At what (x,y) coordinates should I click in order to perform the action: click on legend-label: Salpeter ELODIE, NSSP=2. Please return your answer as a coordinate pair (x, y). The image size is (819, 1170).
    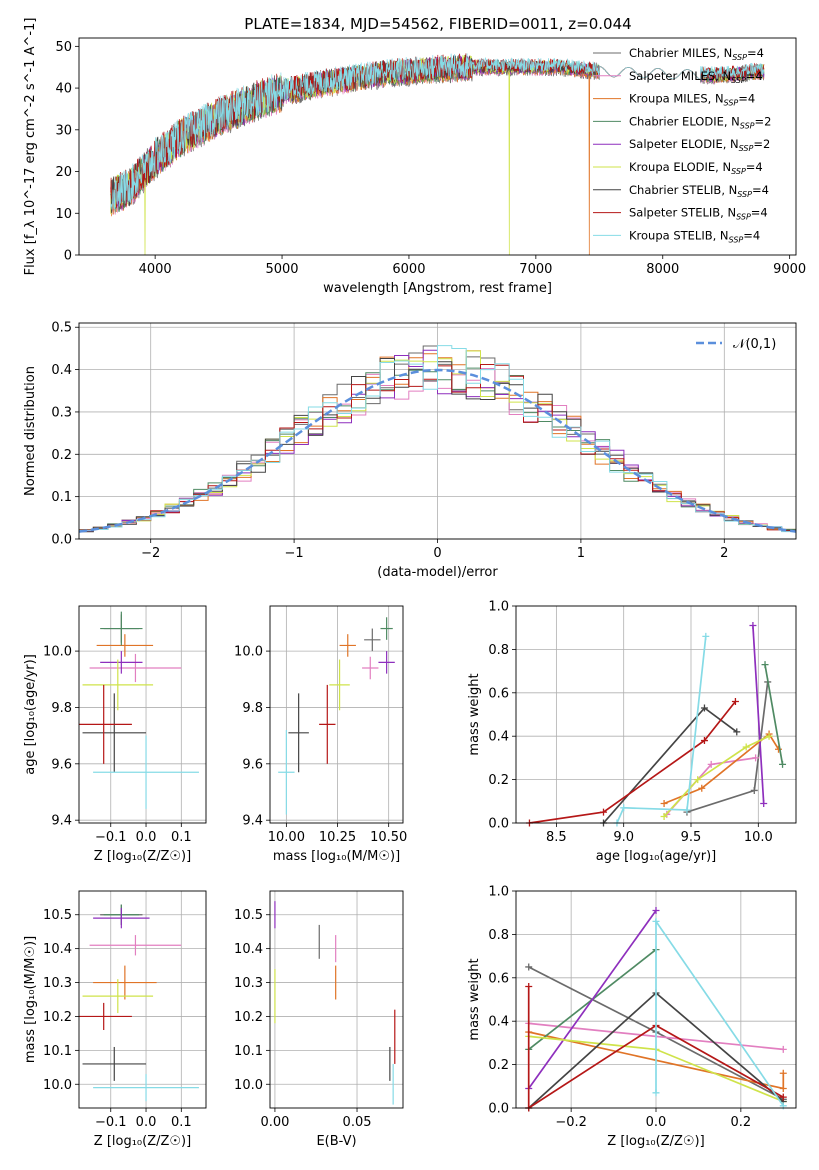
    Looking at the image, I should click on (699, 145).